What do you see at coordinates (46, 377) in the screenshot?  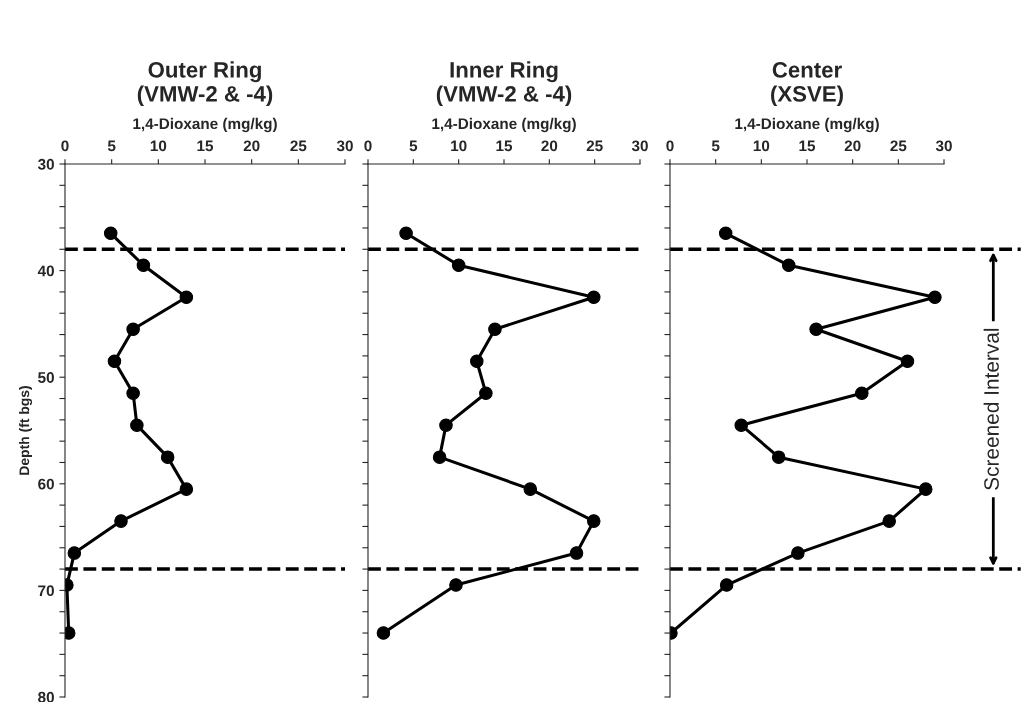 I see `y-tick-label: 50` at bounding box center [46, 377].